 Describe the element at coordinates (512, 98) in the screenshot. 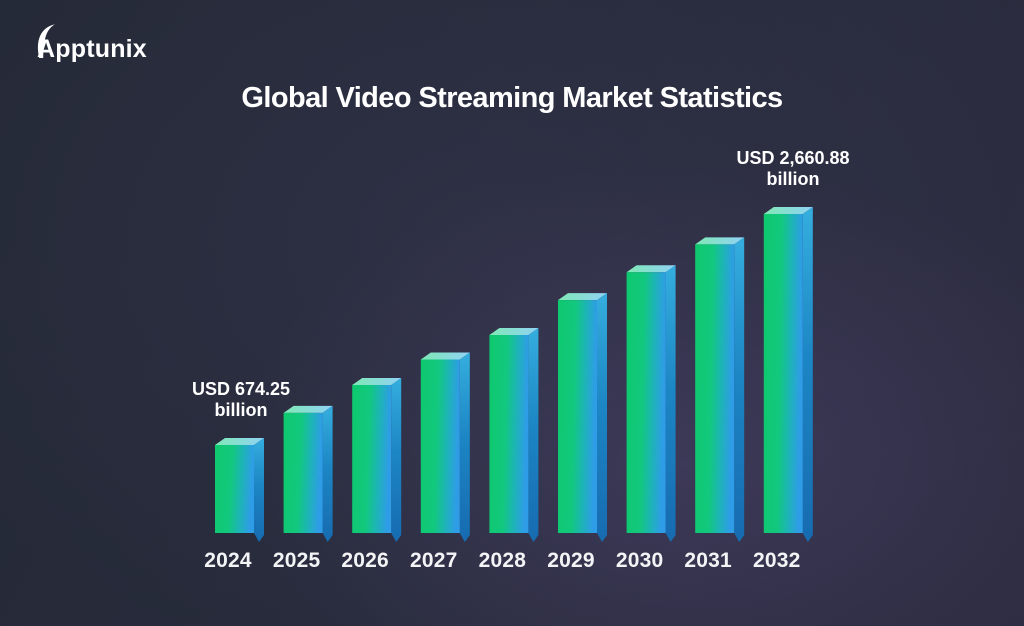

I see `chart-title: Global Video Streaming Market Statistics` at that location.